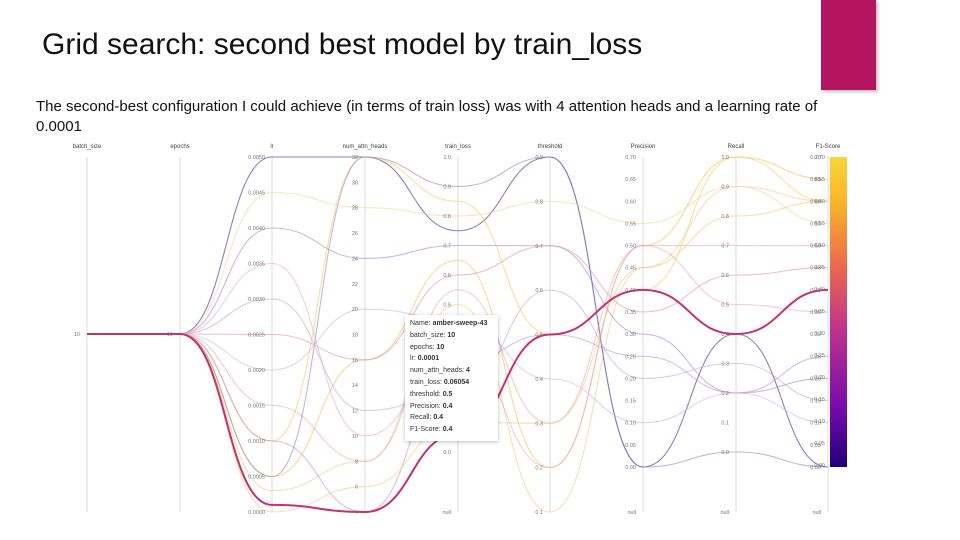 The image size is (960, 540). I want to click on axis-tick-label: 0.9, so click(539, 158).